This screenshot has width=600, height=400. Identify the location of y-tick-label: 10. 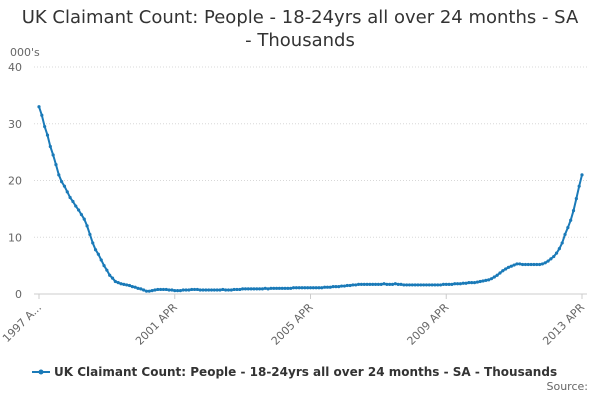
(15, 237).